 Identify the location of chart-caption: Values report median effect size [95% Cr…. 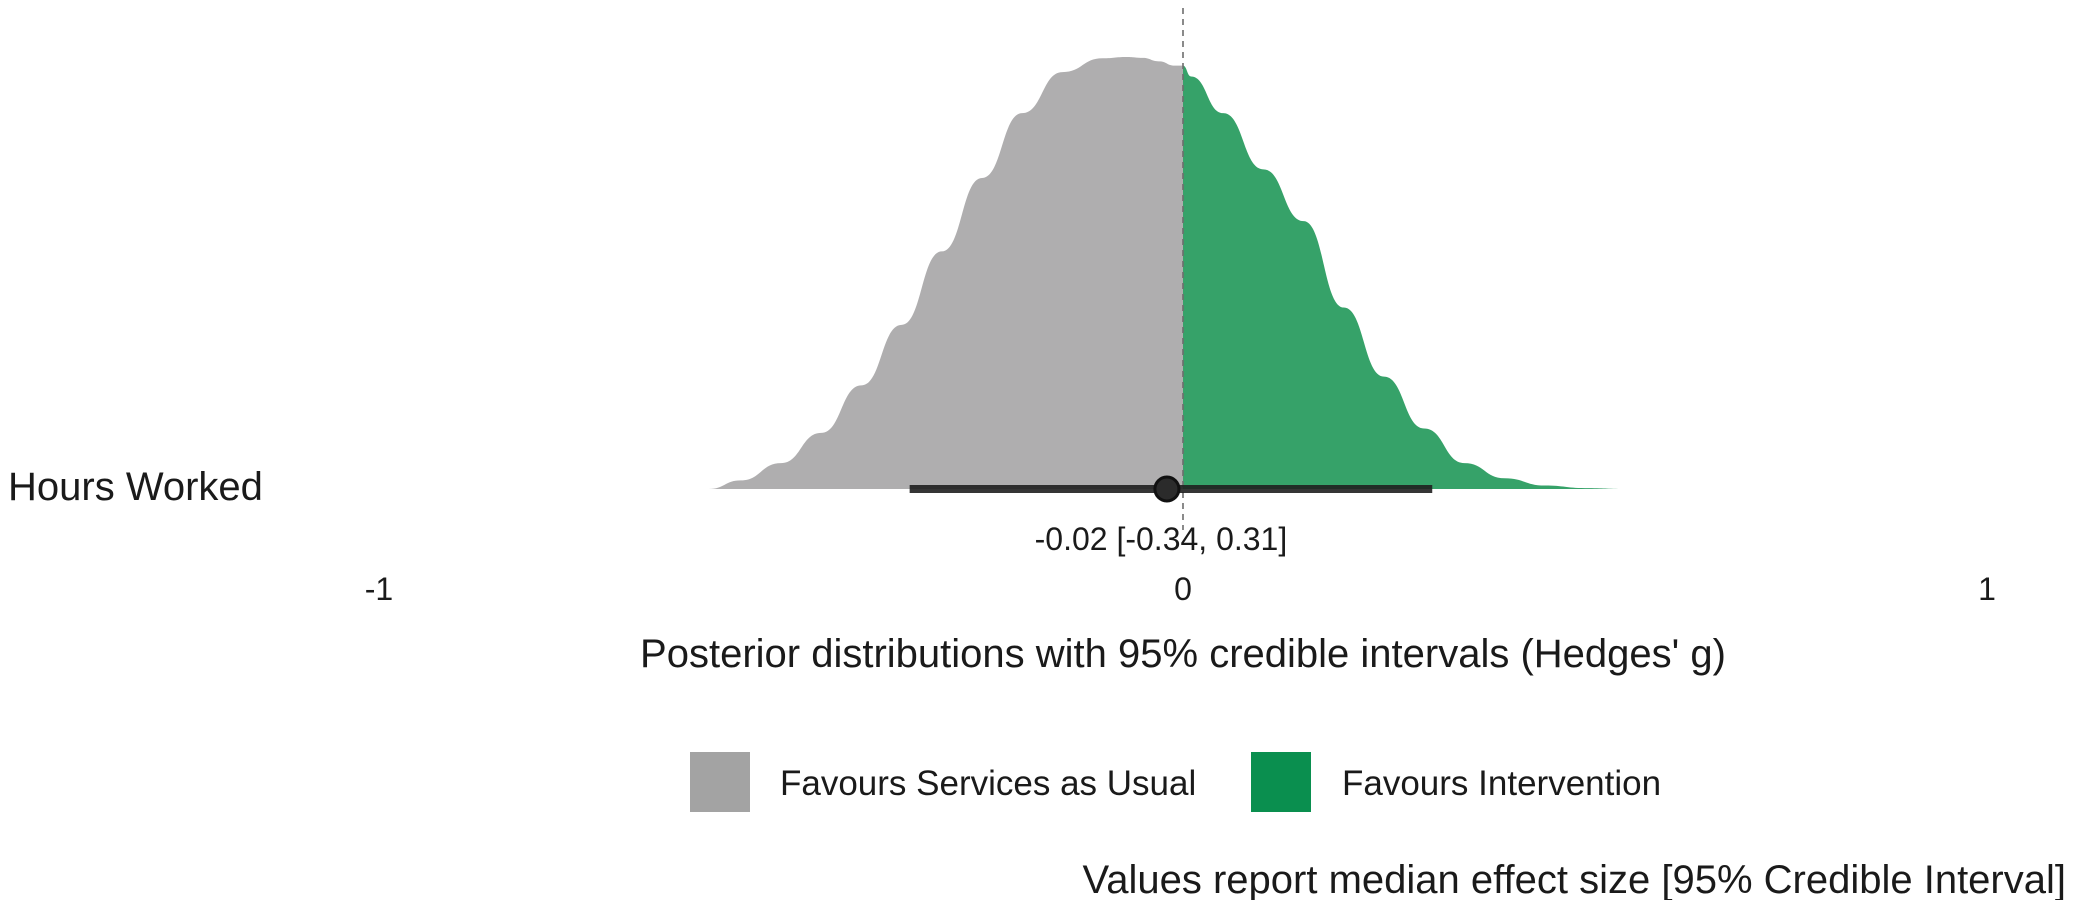
(1574, 879).